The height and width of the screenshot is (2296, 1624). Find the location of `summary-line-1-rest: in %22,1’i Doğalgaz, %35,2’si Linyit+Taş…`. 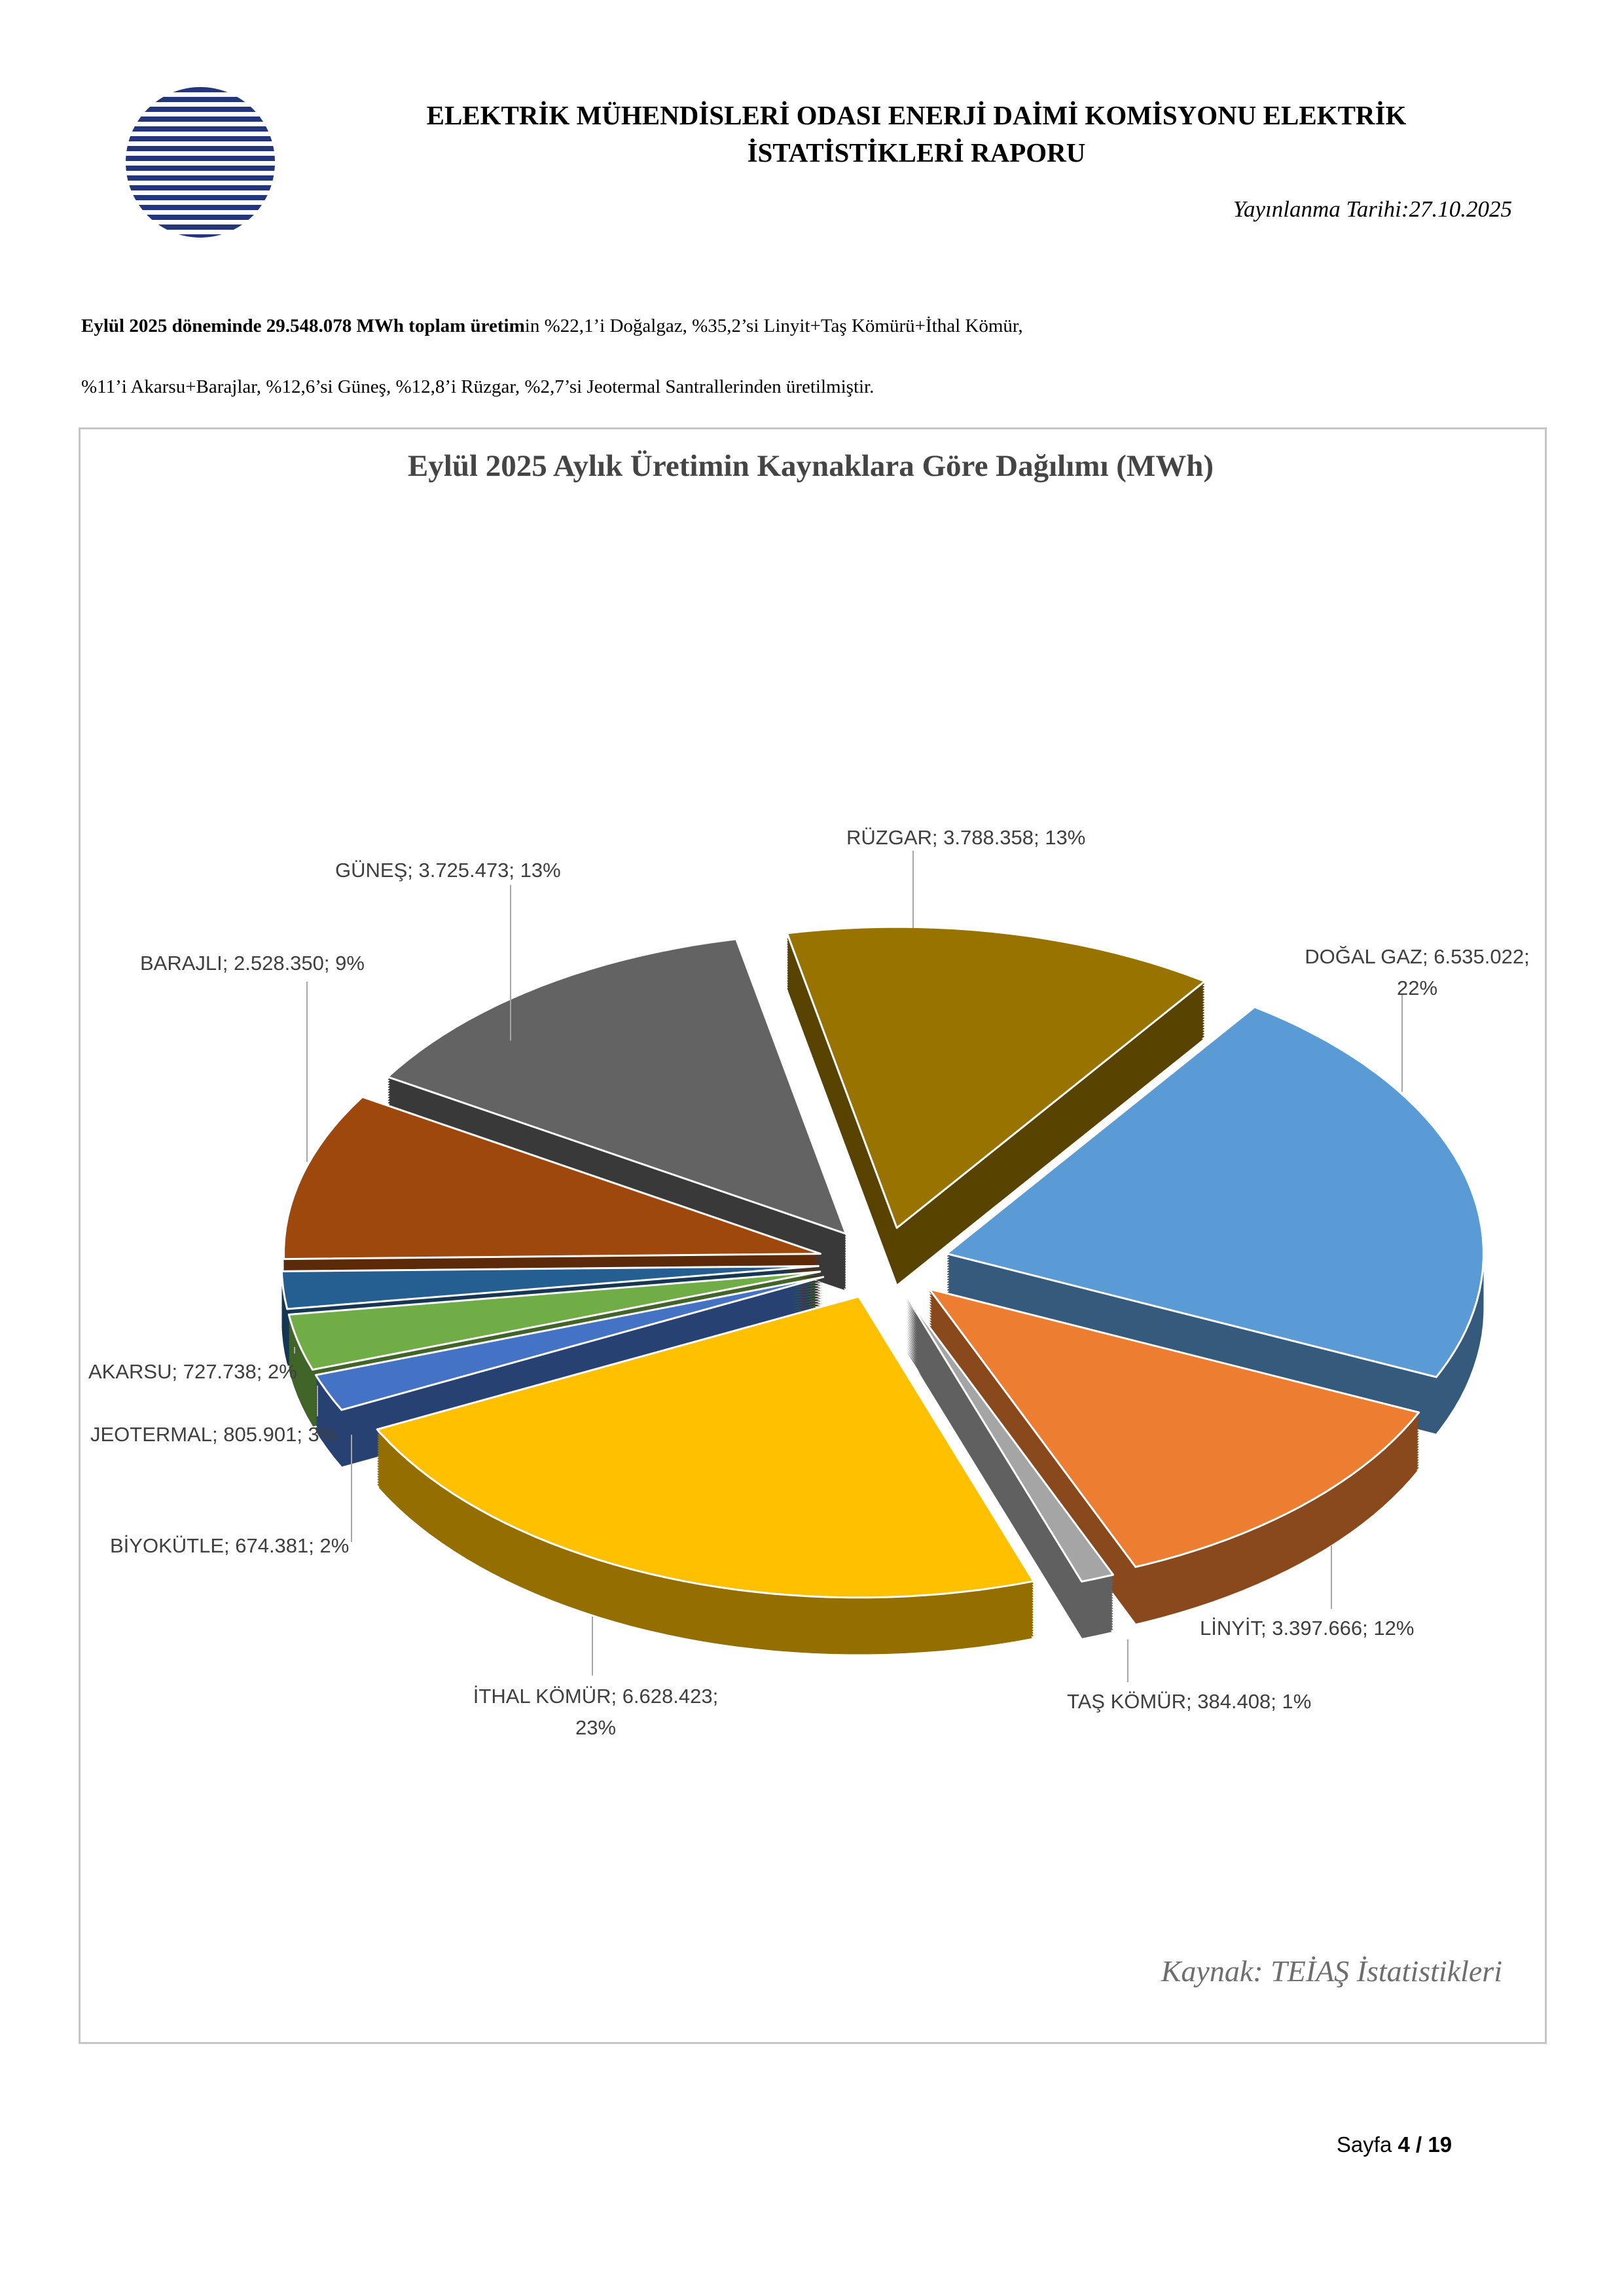

summary-line-1-rest: in %22,1’i Doğalgaz, %35,2’si Linyit+Taş… is located at coordinates (773, 325).